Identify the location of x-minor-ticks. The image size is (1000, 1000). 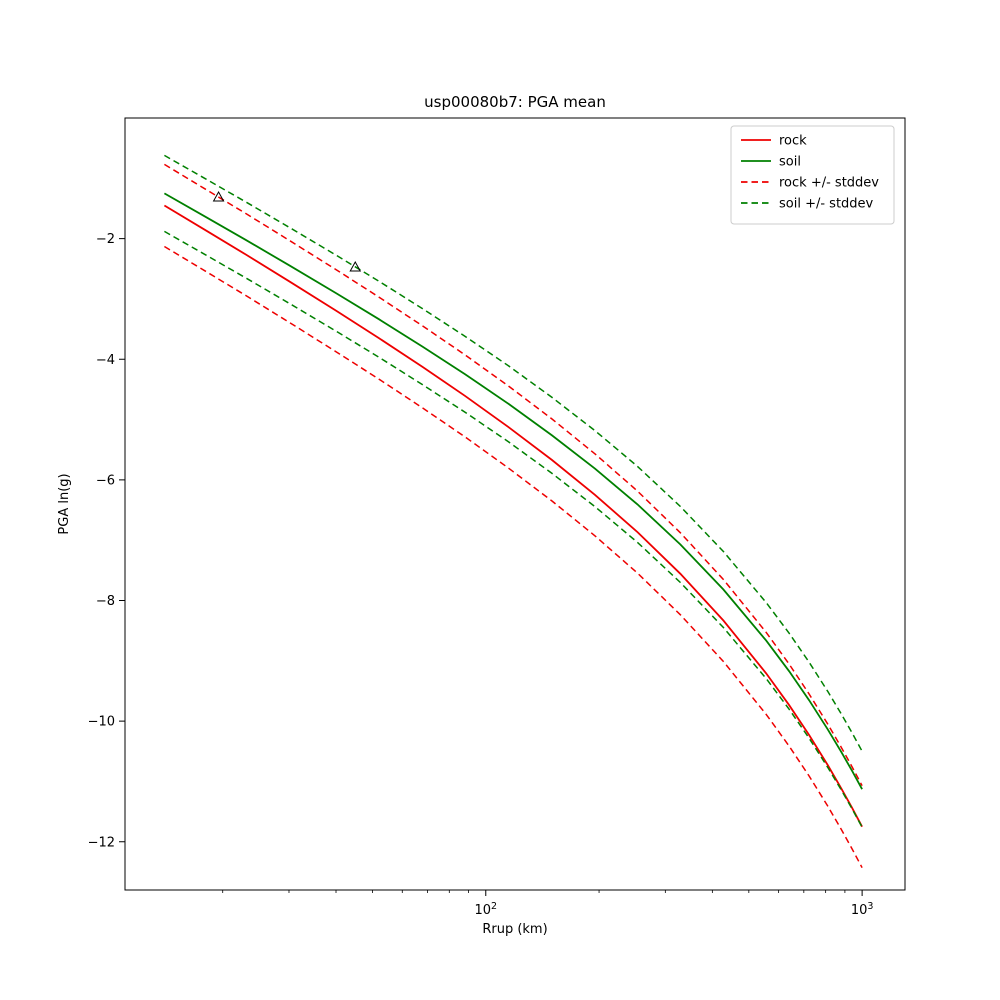
(534, 891).